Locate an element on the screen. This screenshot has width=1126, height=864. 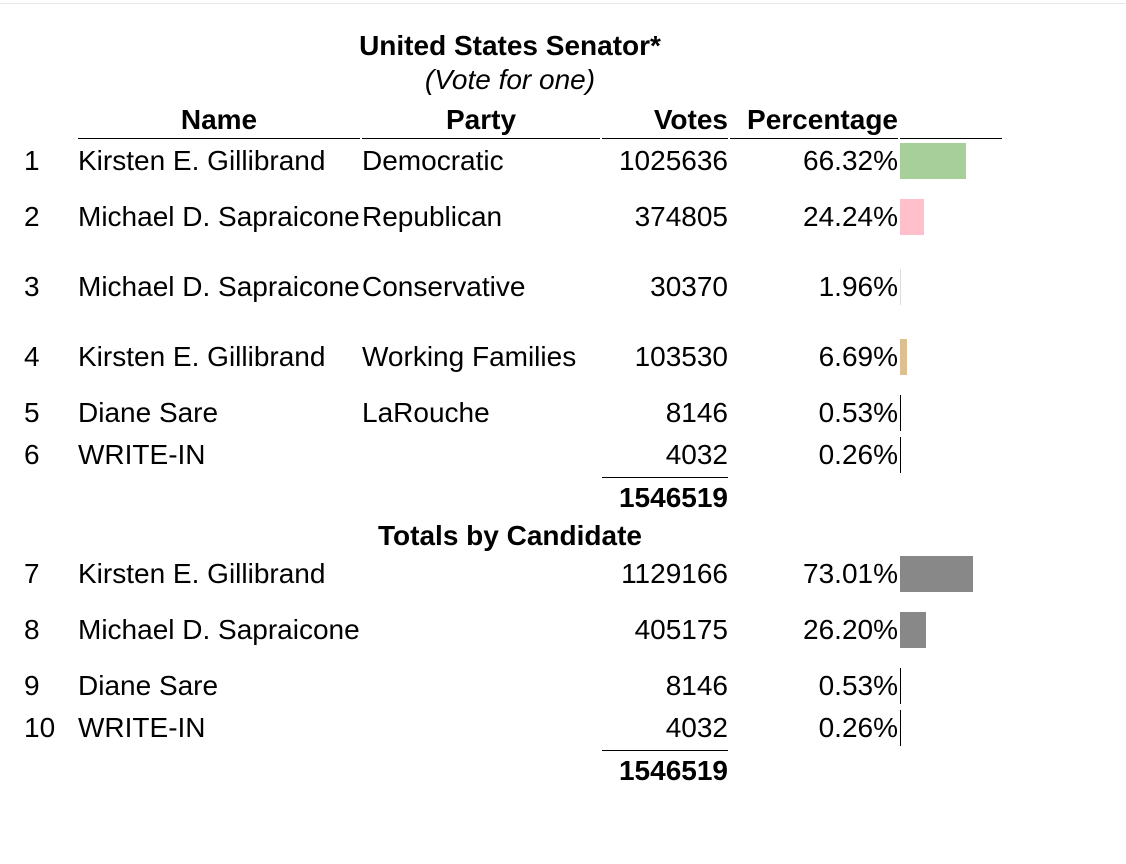
header-bar is located at coordinates (951, 118).